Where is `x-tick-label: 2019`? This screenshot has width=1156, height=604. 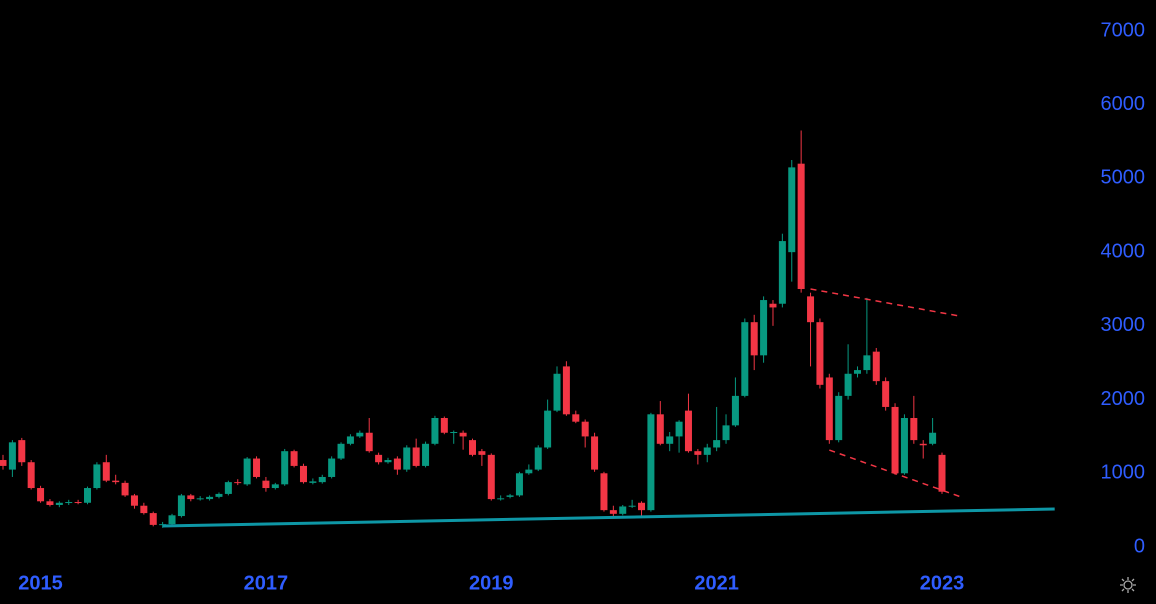
x-tick-label: 2019 is located at coordinates (491, 583).